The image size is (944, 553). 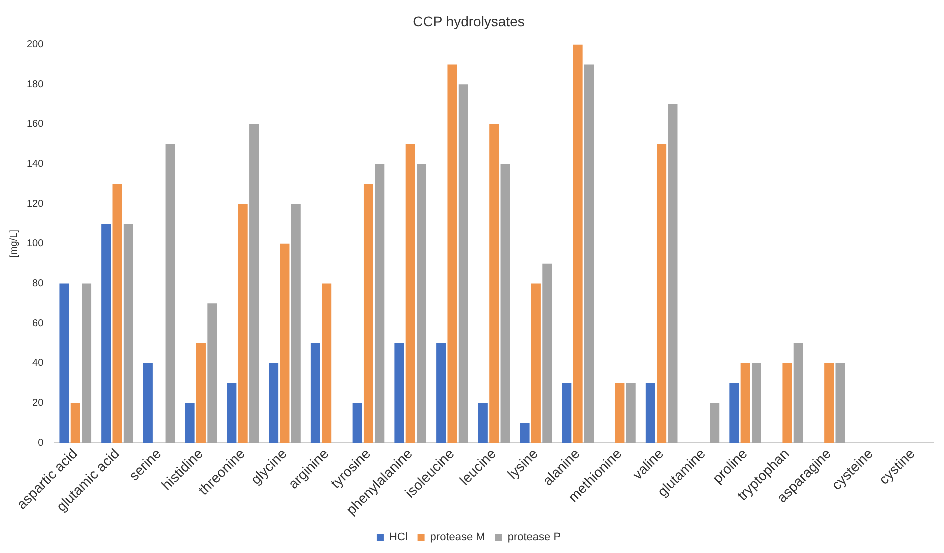 I want to click on y-tick-label: 40, so click(x=38, y=364).